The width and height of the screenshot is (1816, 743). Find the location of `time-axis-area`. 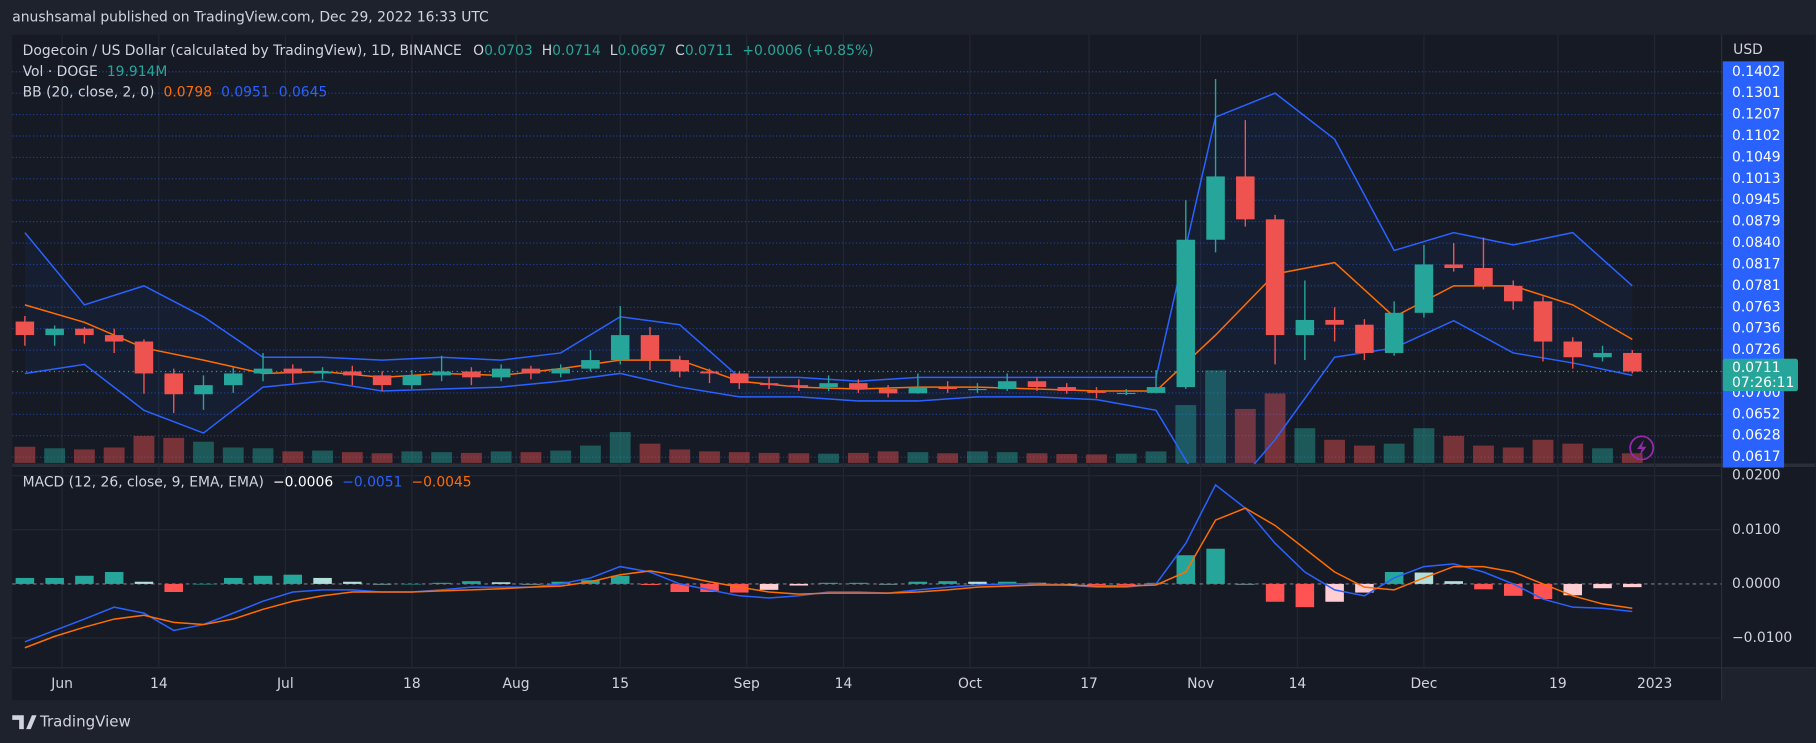

time-axis-area is located at coordinates (867, 684).